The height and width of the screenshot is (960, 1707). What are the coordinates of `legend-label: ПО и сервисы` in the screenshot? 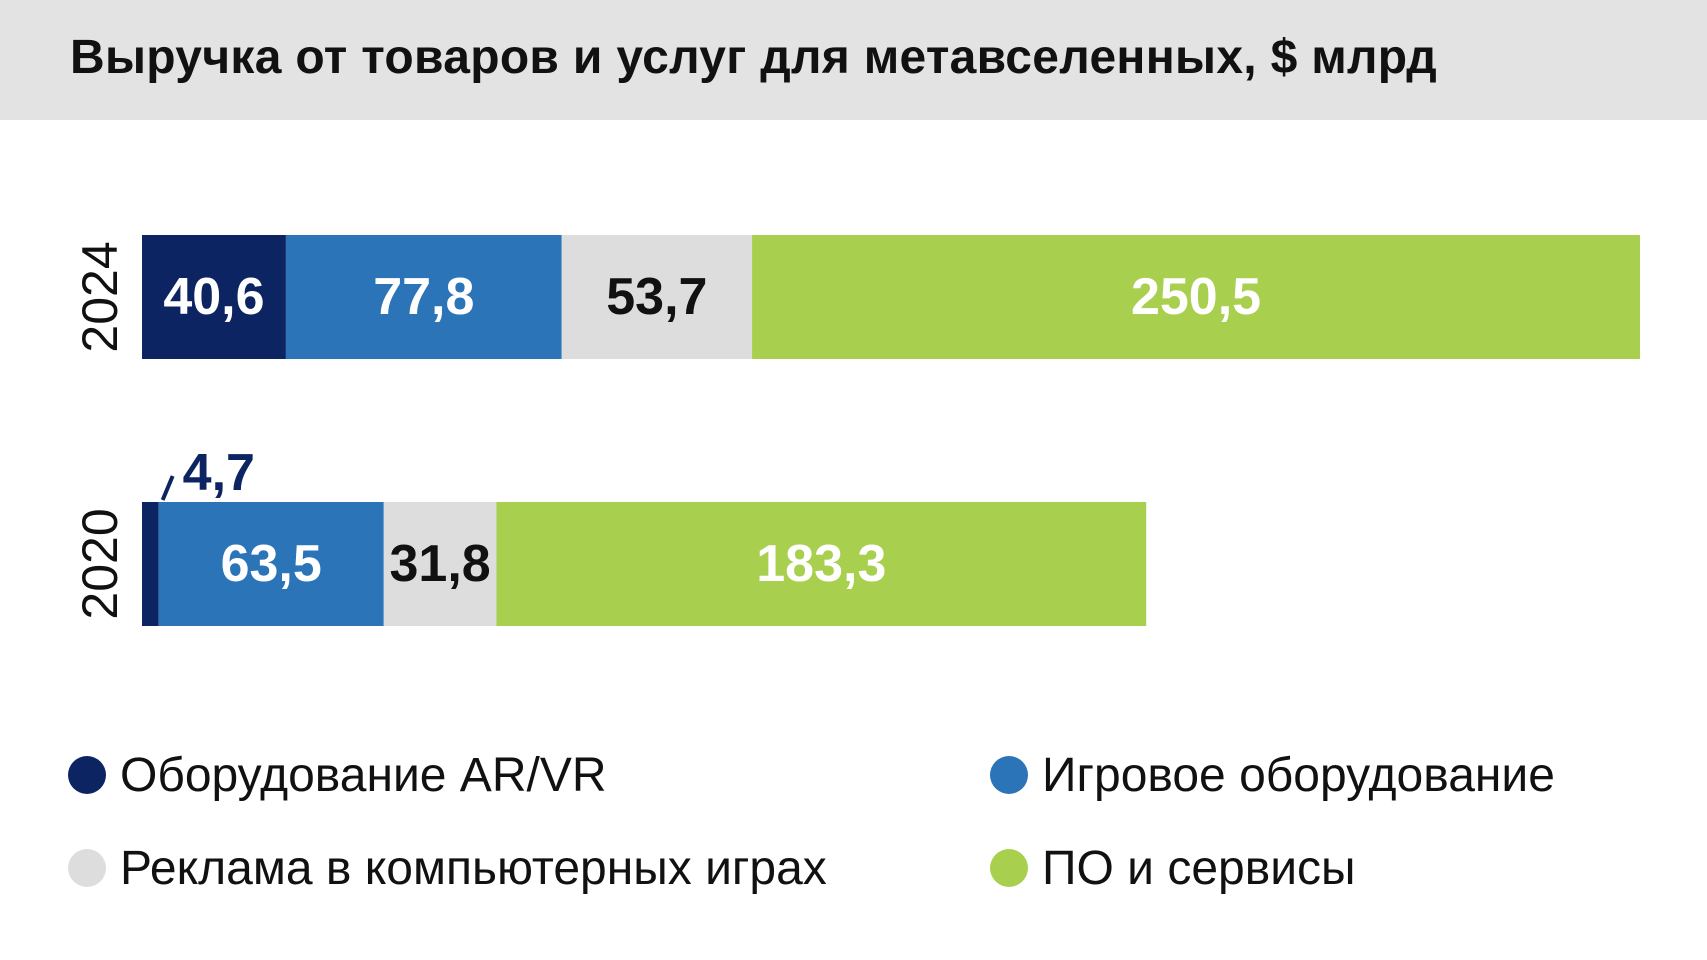 It's located at (1199, 868).